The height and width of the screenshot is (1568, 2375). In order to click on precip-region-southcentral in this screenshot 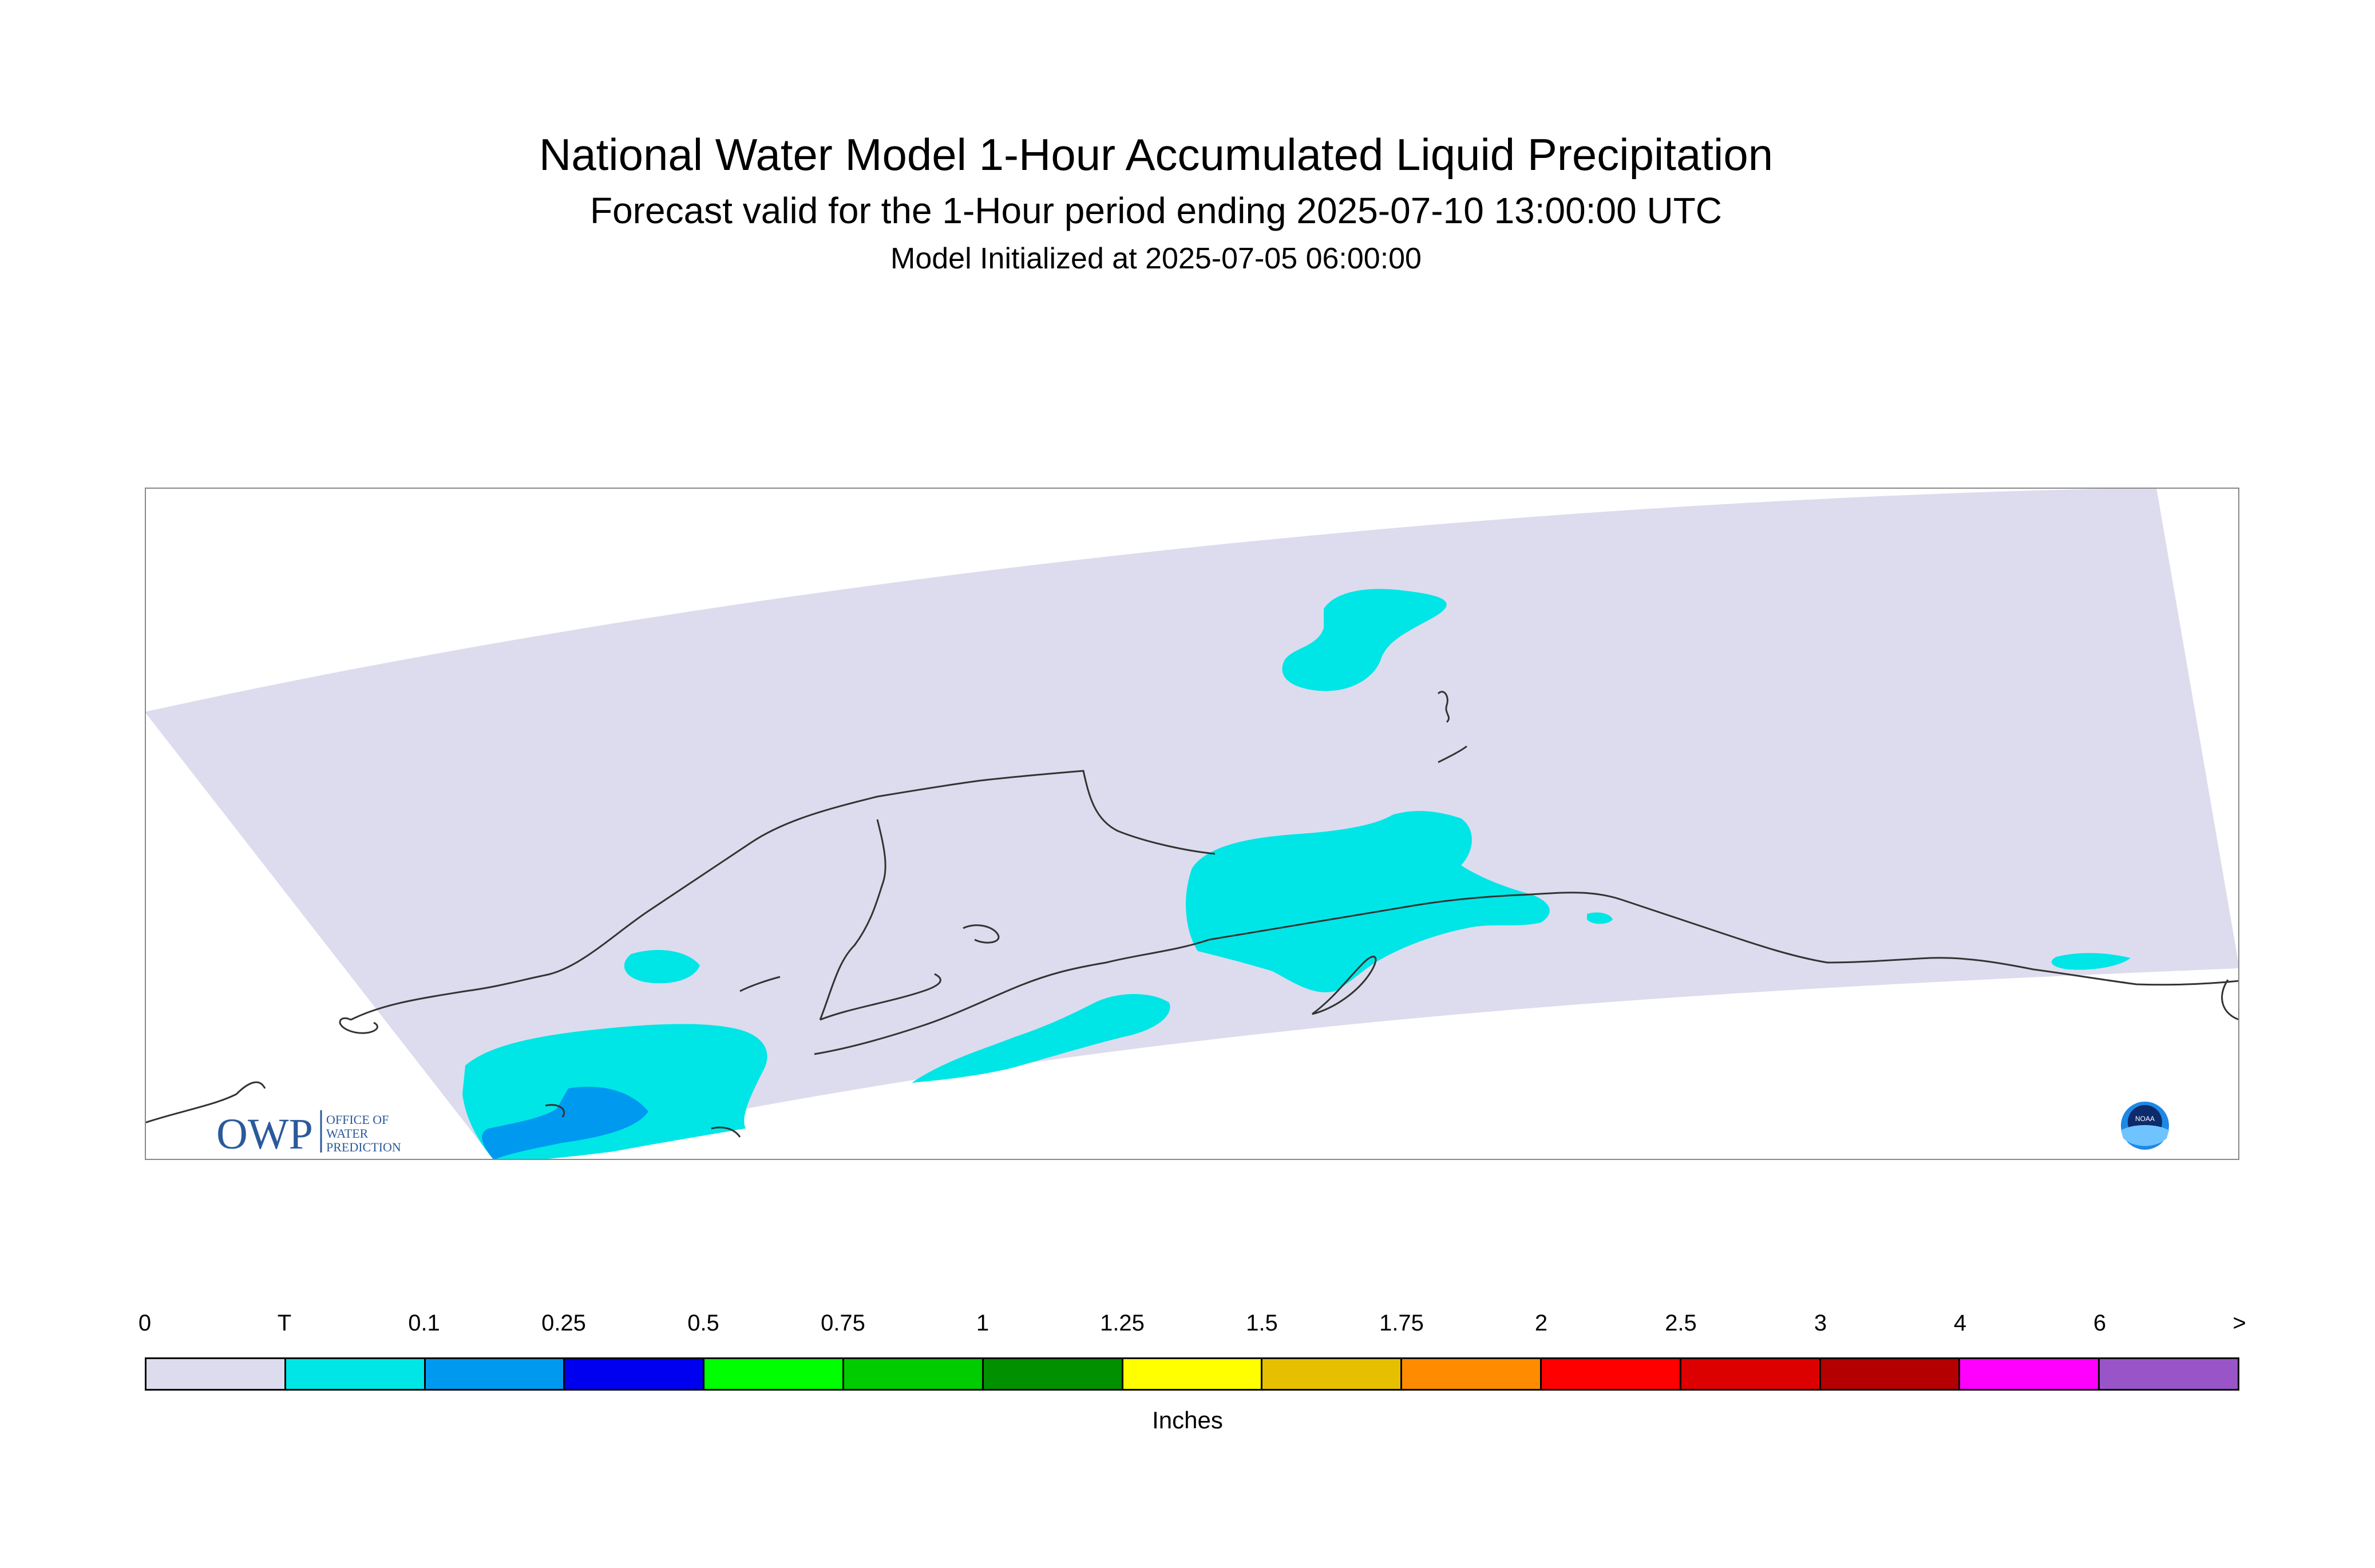, I will do `click(1368, 901)`.